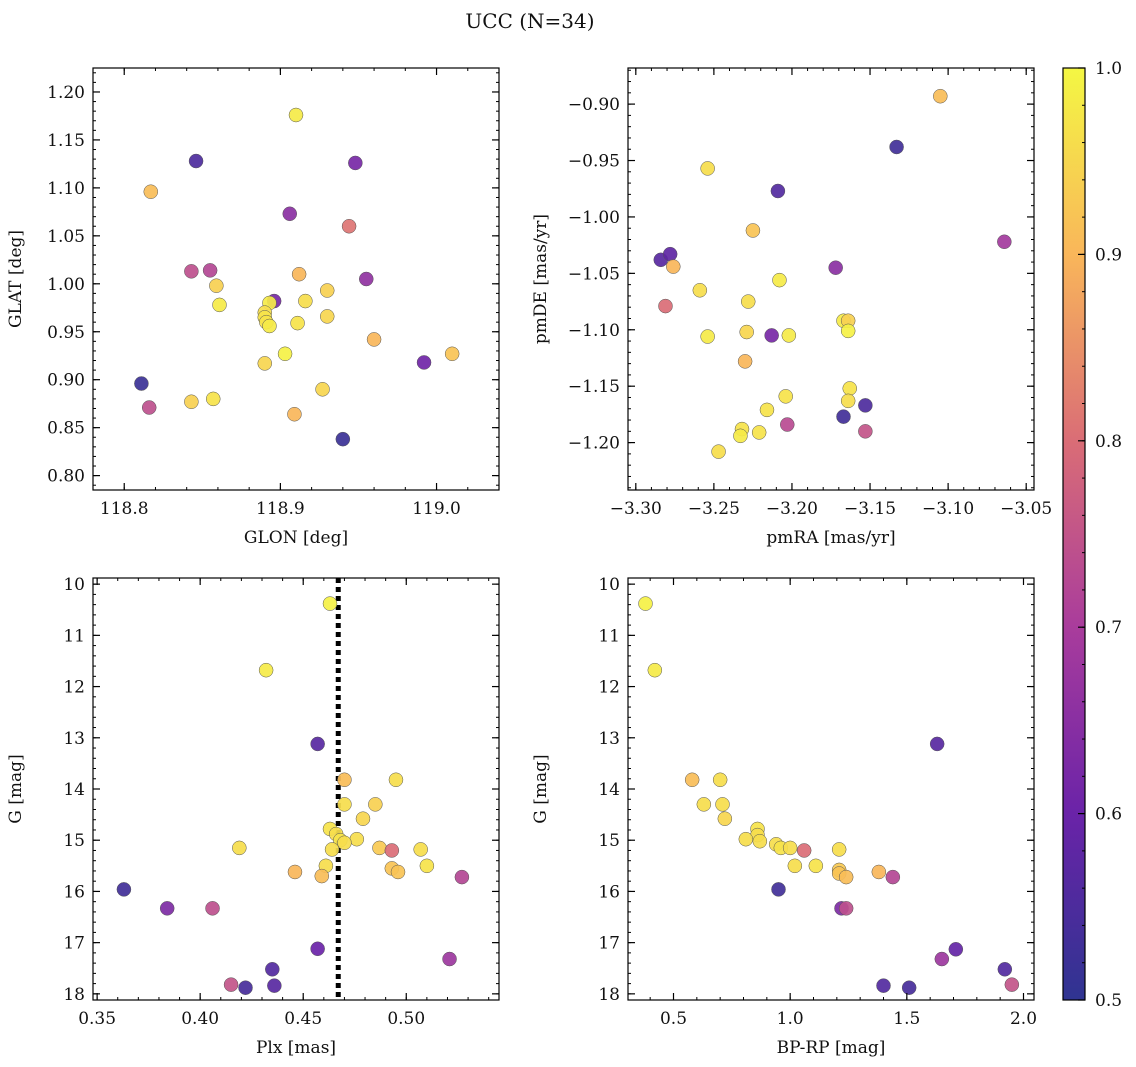  Describe the element at coordinates (594, 218) in the screenshot. I see `y-tick-label: −1.00` at that location.